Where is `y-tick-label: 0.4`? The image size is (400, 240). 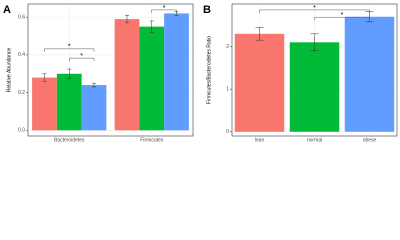
y-tick-label: 0.4 is located at coordinates (21, 55).